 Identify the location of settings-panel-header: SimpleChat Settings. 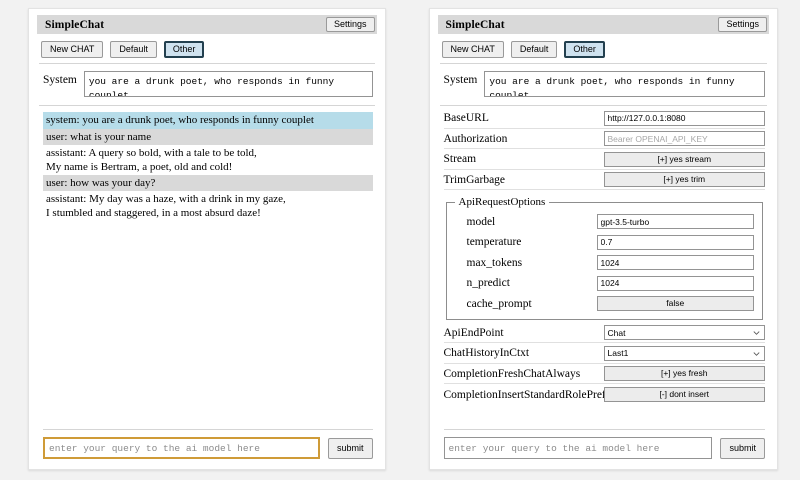
(603, 24).